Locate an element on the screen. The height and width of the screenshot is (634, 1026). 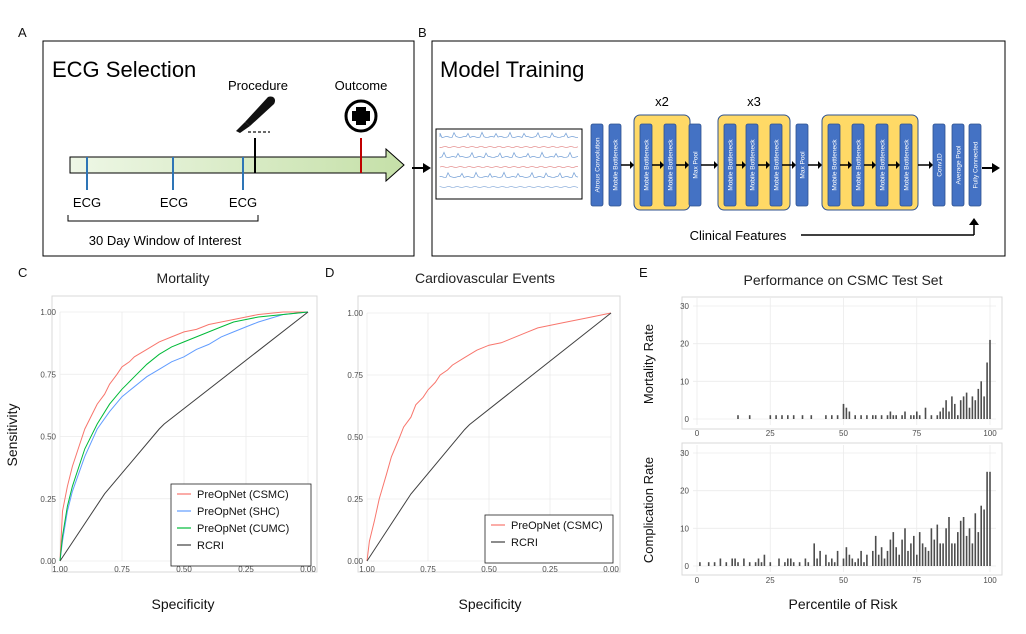
repeat-x2-label: x2 is located at coordinates (662, 101).